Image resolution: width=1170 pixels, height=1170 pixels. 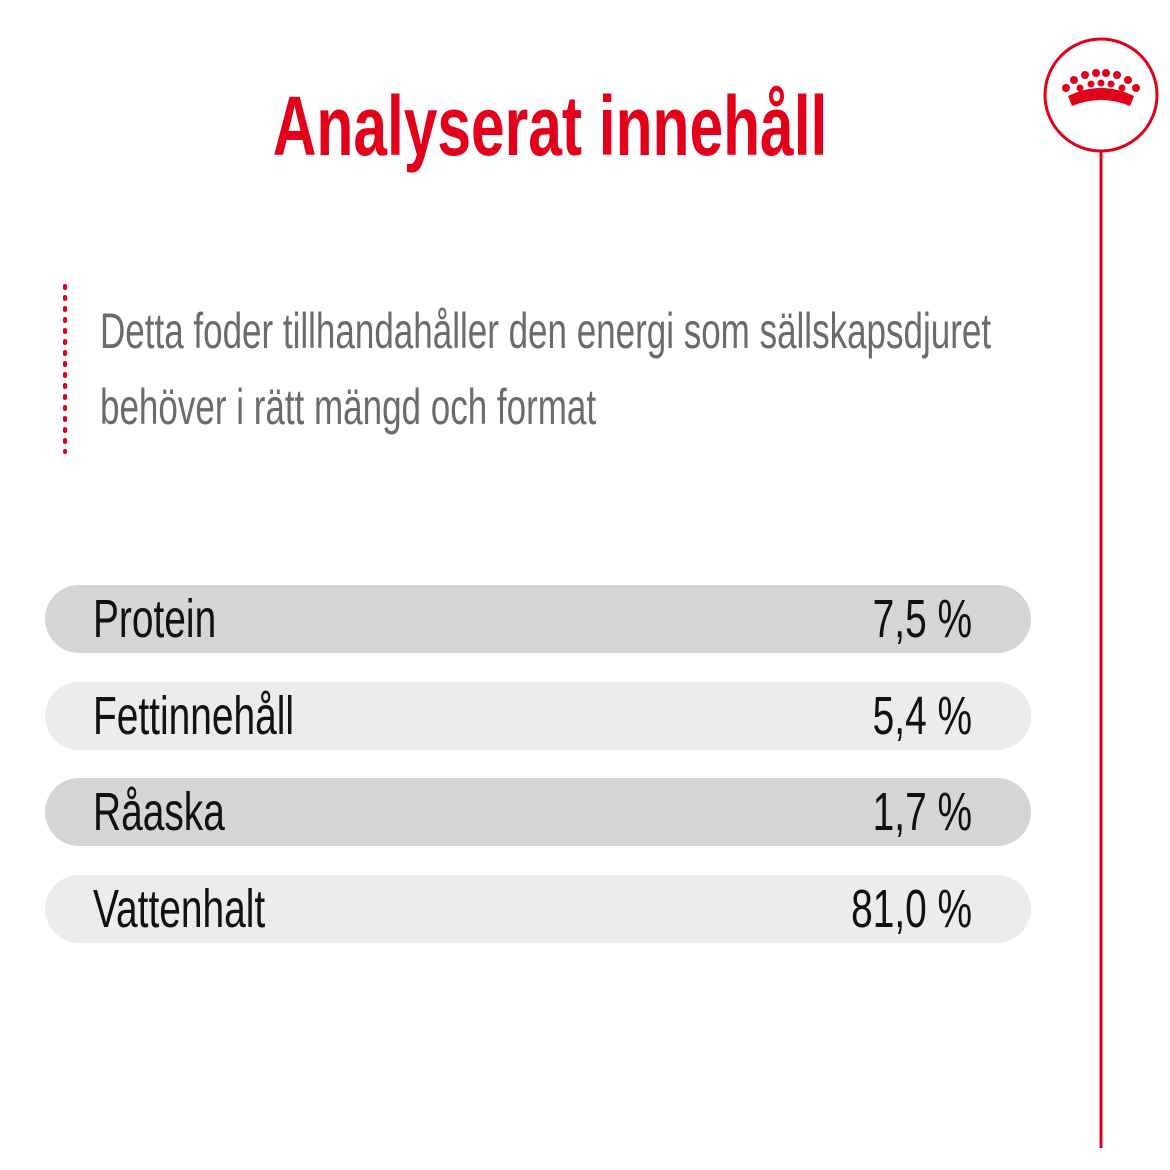 What do you see at coordinates (348, 407) in the screenshot?
I see `description-line: behöver i rätt mängd och format` at bounding box center [348, 407].